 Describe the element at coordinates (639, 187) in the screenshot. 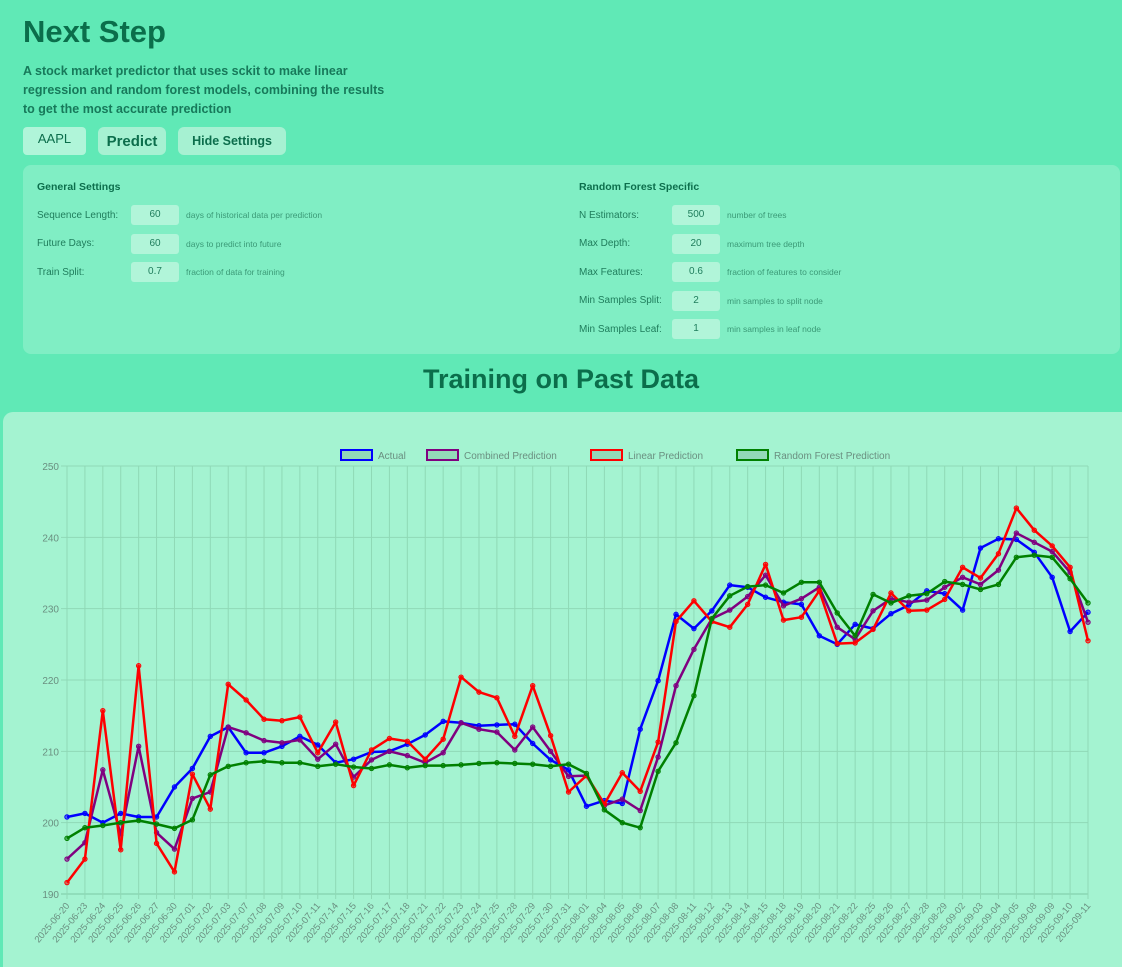

I see `random-forest-heading: Random Forest Specific` at that location.